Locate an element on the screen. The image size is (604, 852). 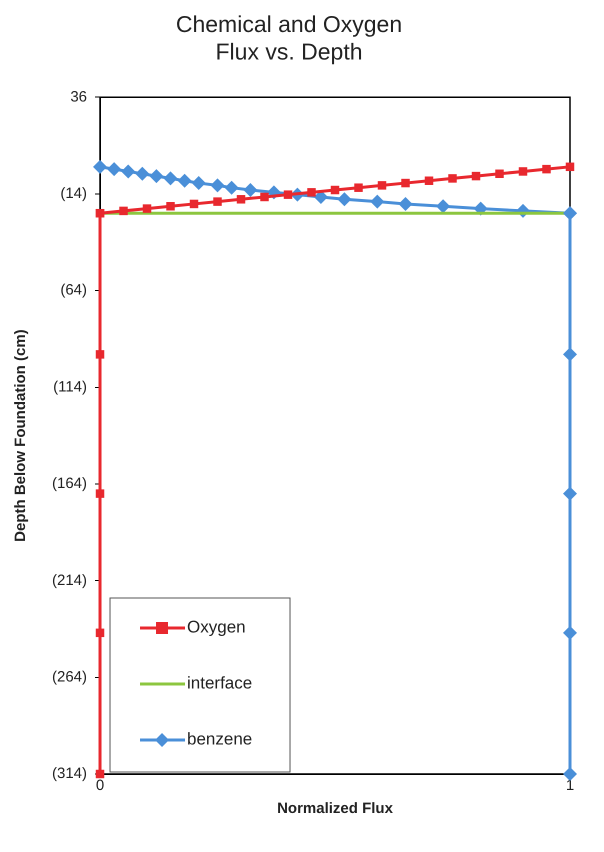
legend-label: Oxygen is located at coordinates (216, 627).